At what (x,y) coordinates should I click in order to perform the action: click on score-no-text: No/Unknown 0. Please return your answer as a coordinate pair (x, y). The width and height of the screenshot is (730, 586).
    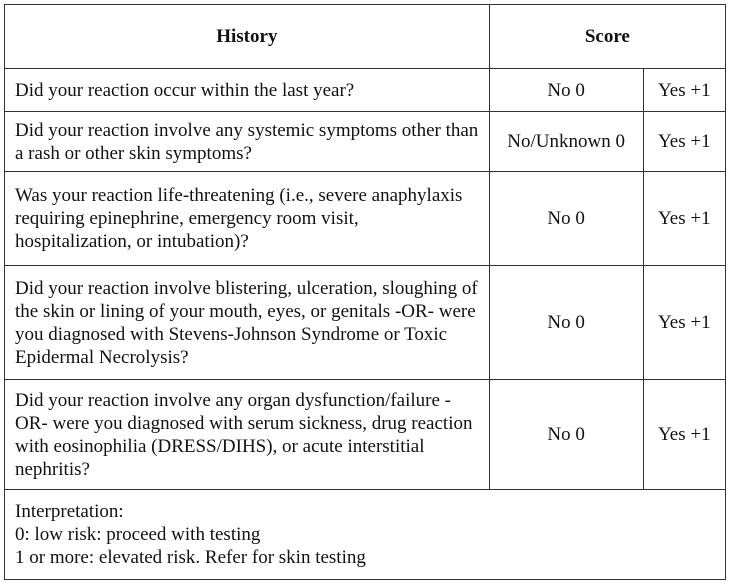
    Looking at the image, I should click on (566, 141).